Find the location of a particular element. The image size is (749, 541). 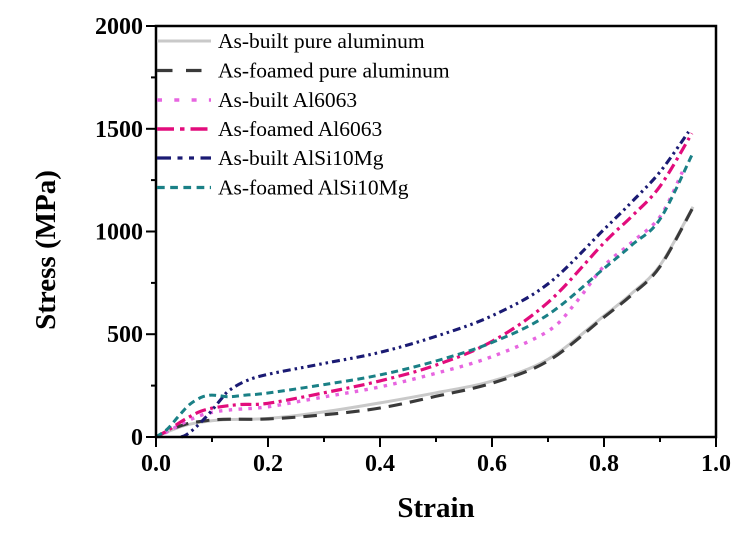

svg-text: As-foamed AlSi10Mg is located at coordinates (313, 188).